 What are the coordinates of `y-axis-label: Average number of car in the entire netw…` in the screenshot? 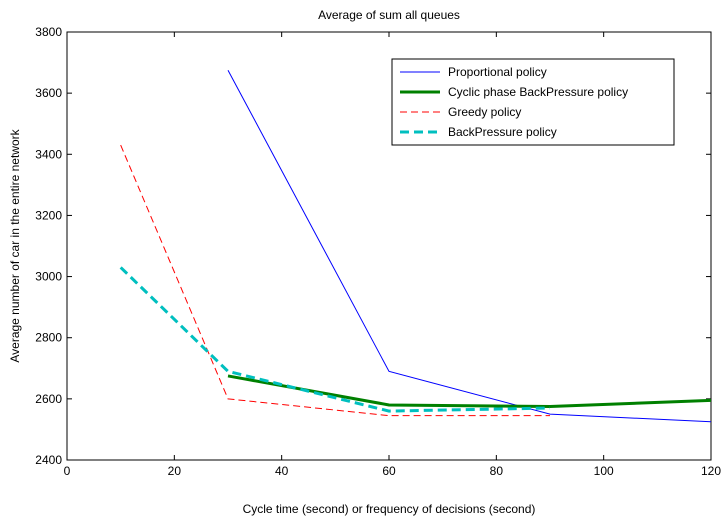 It's located at (15, 245).